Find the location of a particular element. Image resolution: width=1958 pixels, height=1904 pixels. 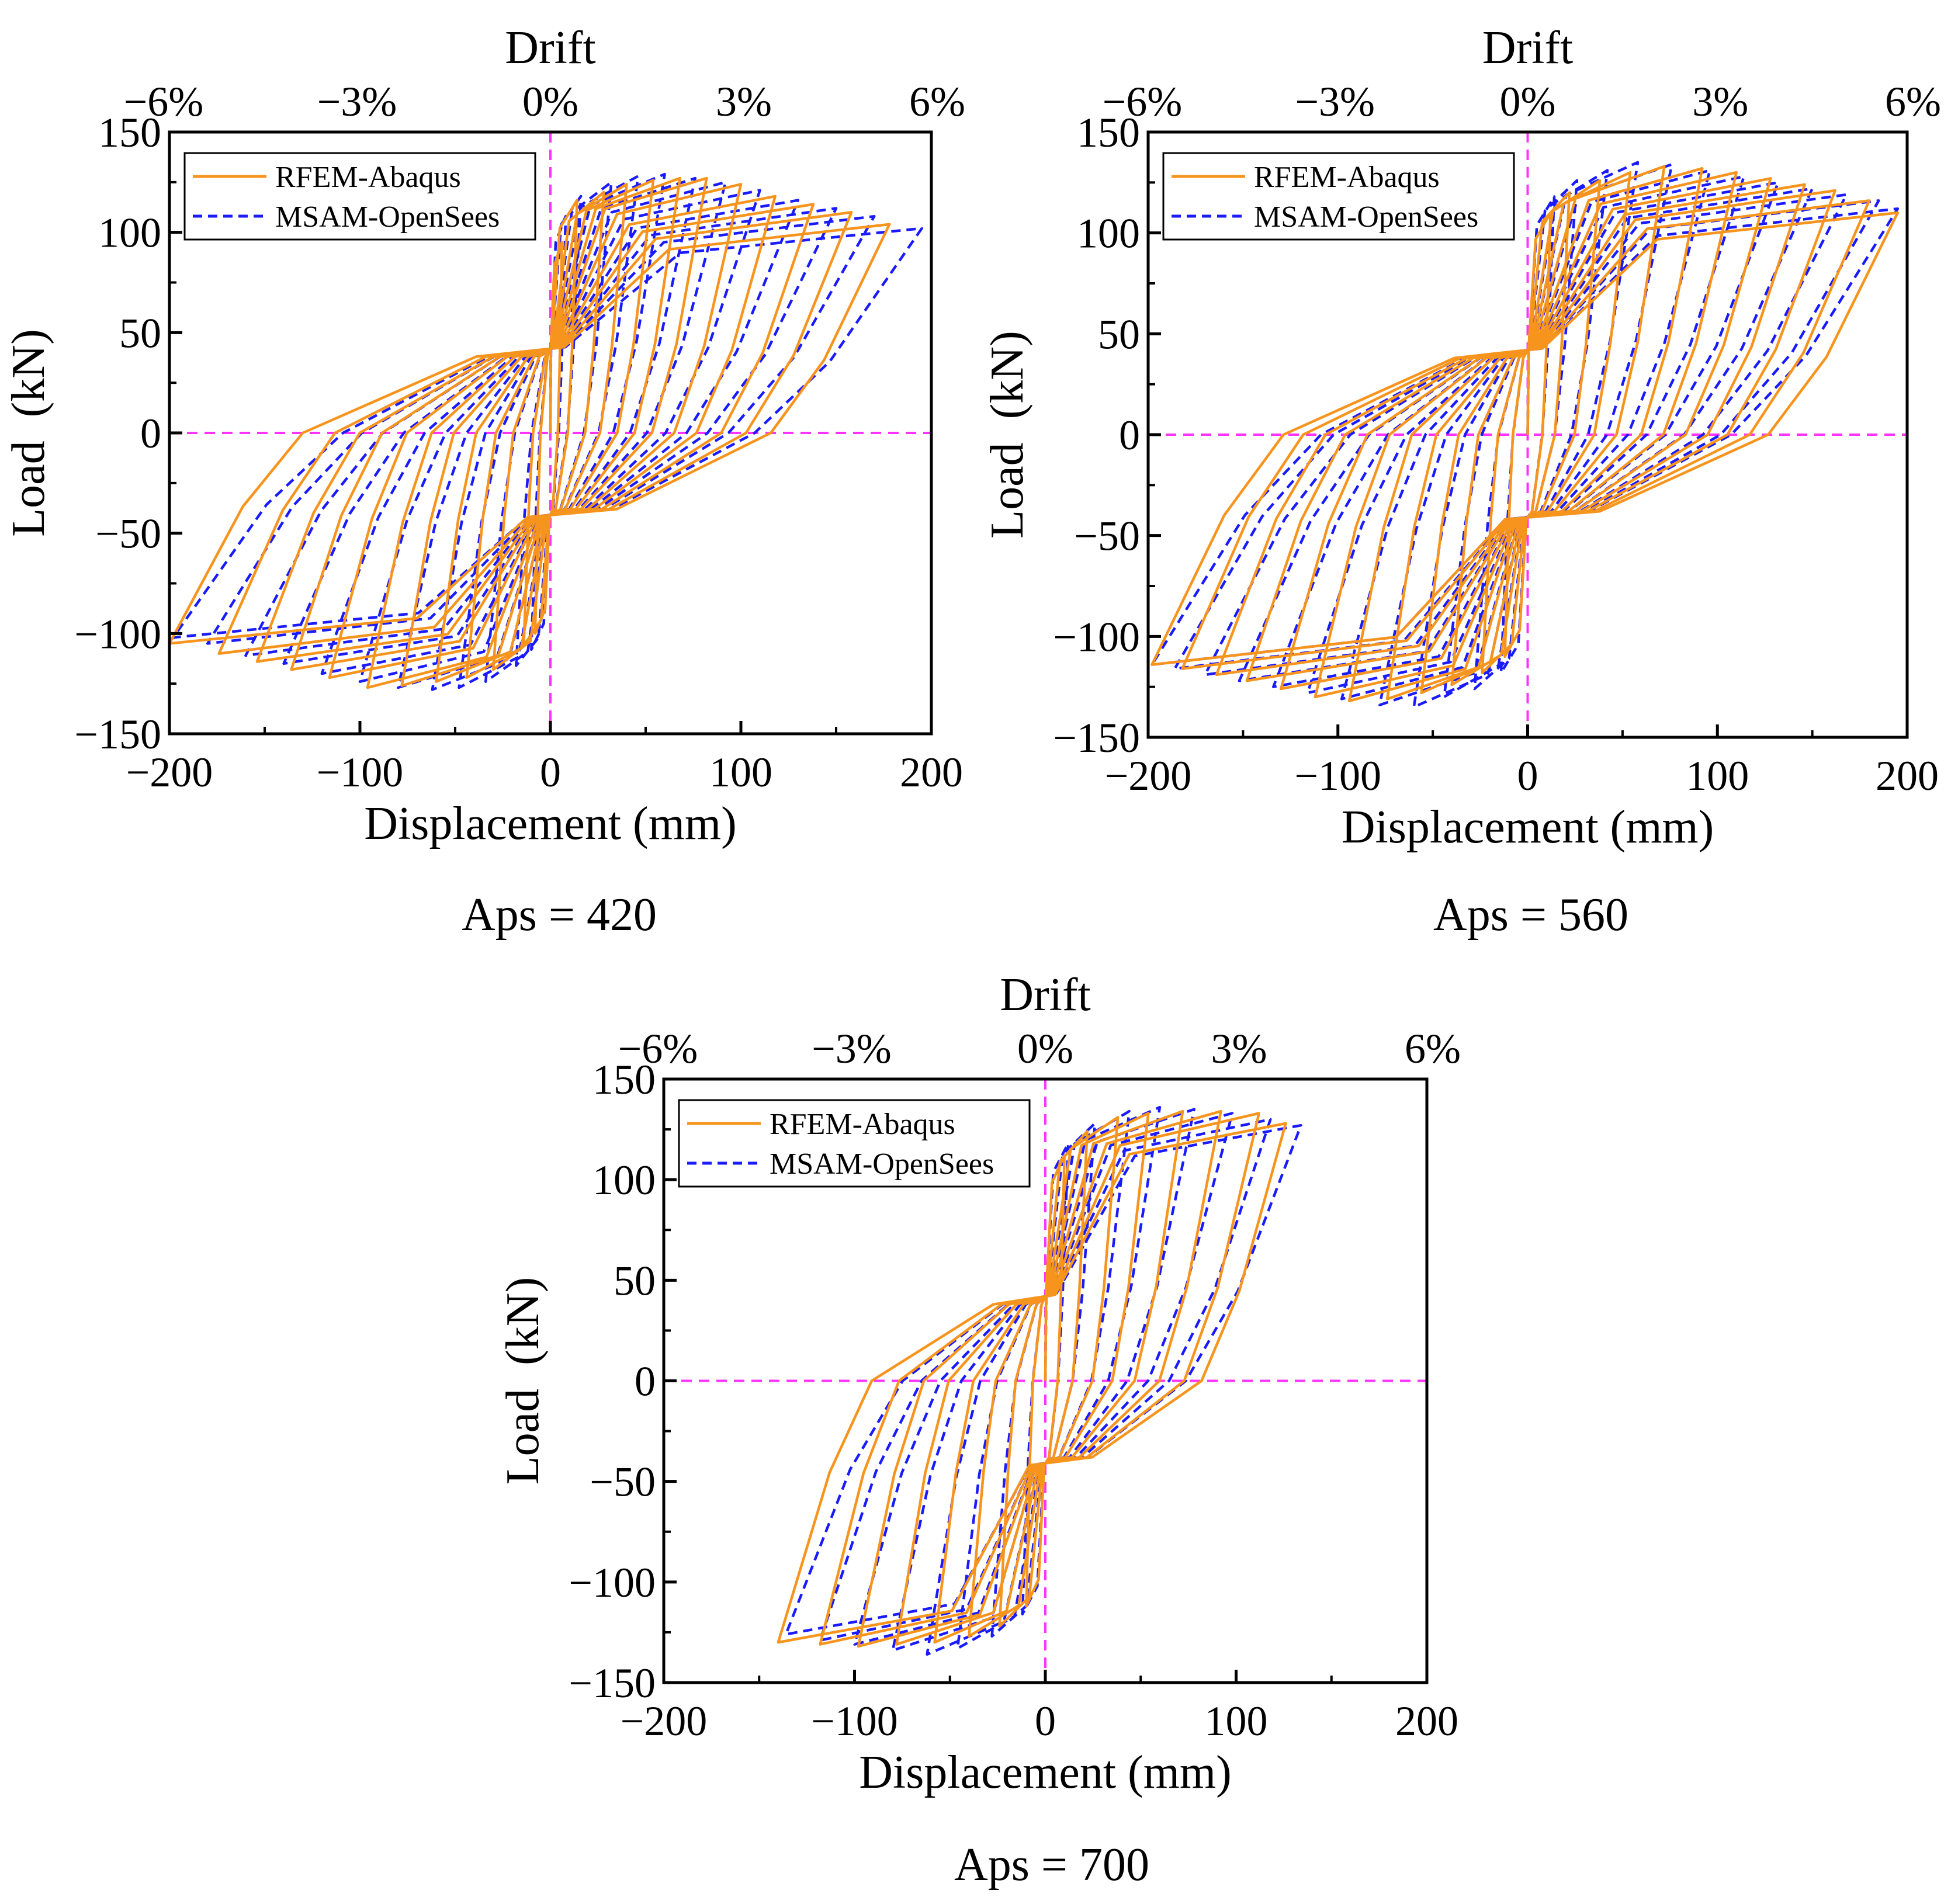

panel-caption: Aps = 700 is located at coordinates (1051, 1865).